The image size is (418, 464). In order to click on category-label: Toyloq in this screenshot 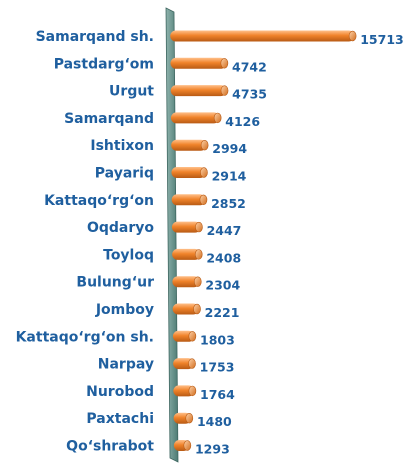, I will do `click(128, 255)`.